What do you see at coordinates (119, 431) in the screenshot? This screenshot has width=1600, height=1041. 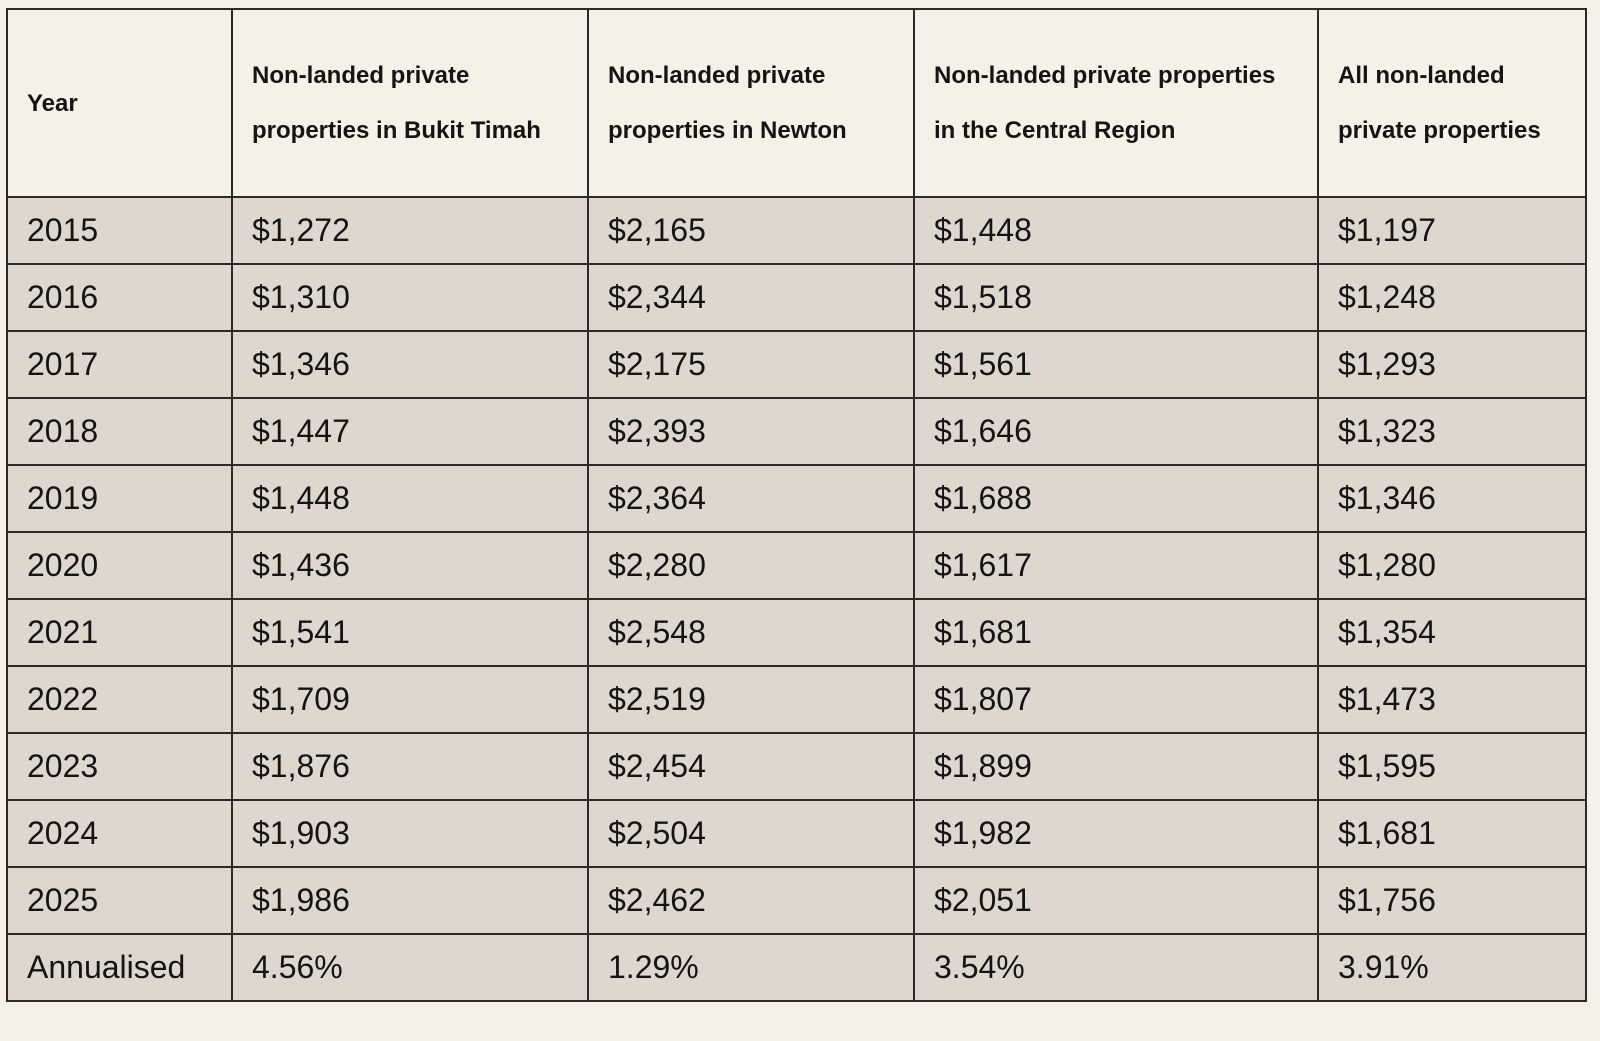 I see `cell-year: 2018` at bounding box center [119, 431].